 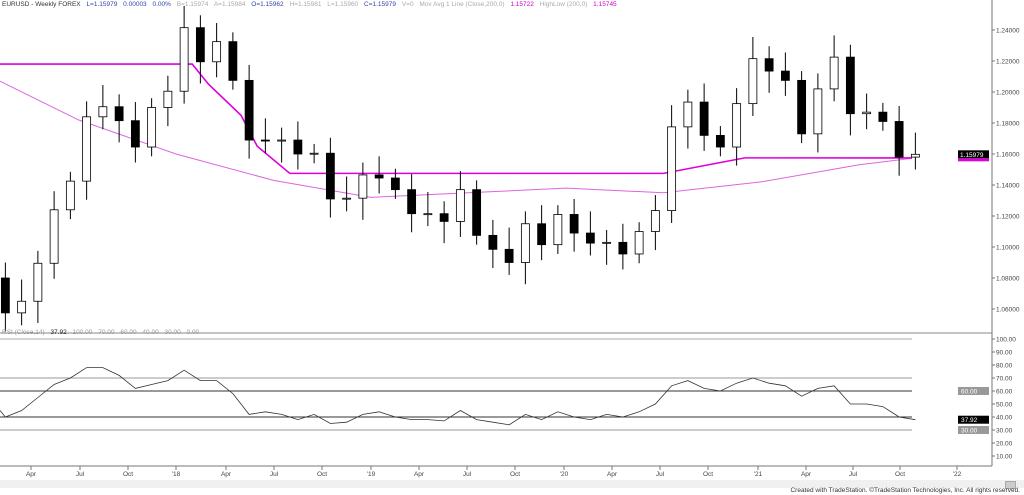 What do you see at coordinates (1008, 124) in the screenshot?
I see `price-tick-label: 1.18000` at bounding box center [1008, 124].